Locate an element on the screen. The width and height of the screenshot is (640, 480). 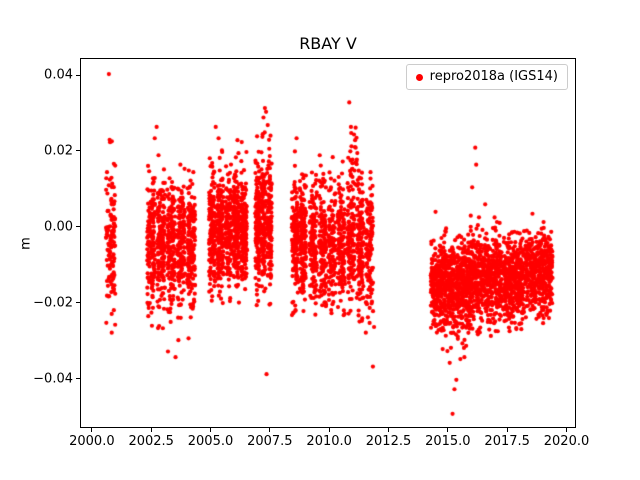
y-axis-tick-label: −0.02 is located at coordinates (53, 303).